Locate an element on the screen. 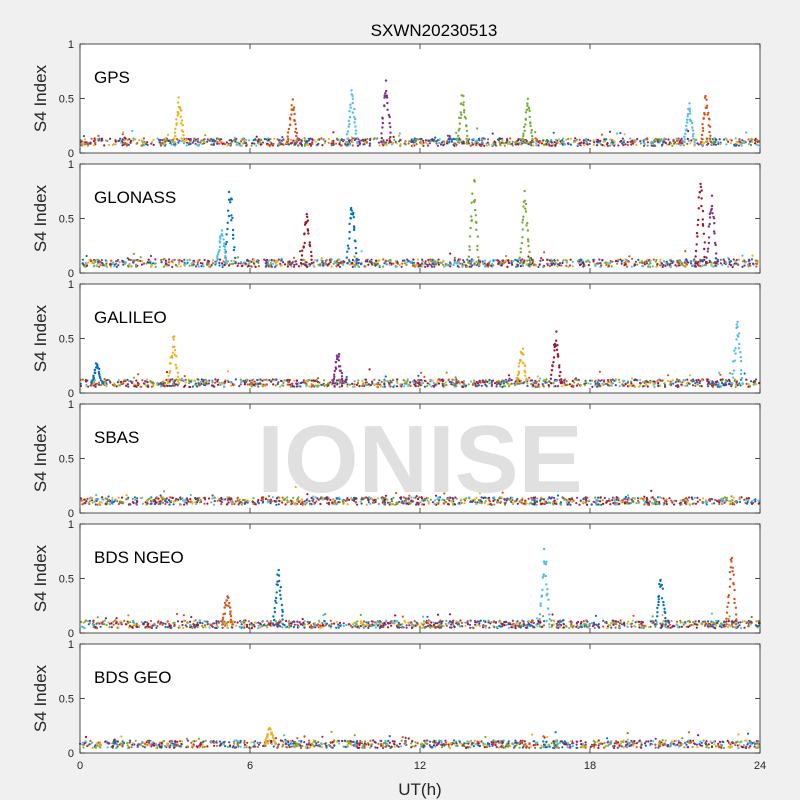  y-axis-label: S4 Index is located at coordinates (40, 338).